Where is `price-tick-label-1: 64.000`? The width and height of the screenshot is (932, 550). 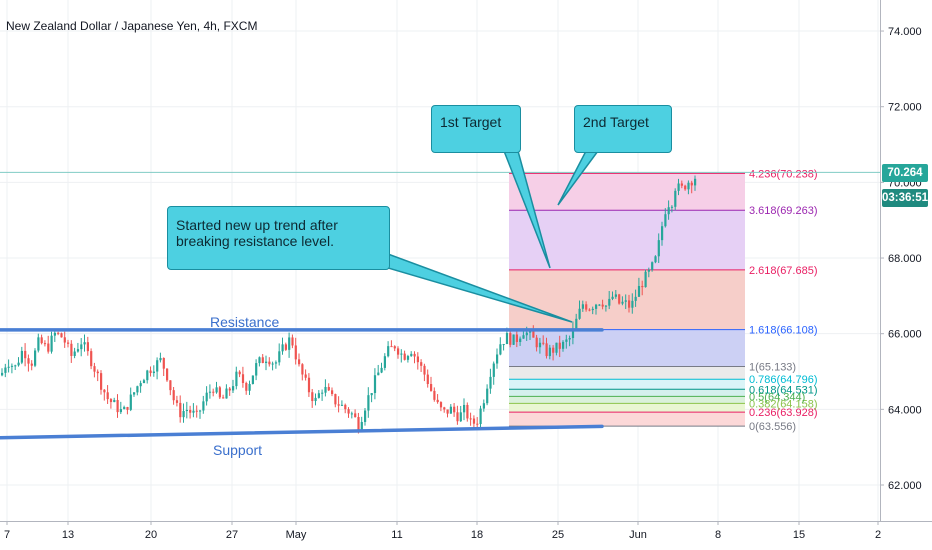
price-tick-label-1: 64.000 is located at coordinates (905, 410).